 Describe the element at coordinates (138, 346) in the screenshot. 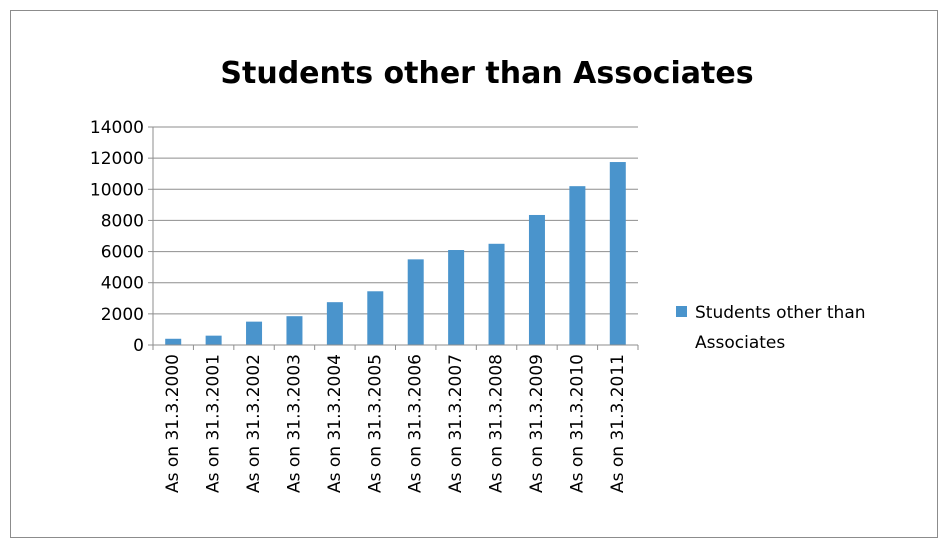

I see `y-tick-label: 0` at that location.